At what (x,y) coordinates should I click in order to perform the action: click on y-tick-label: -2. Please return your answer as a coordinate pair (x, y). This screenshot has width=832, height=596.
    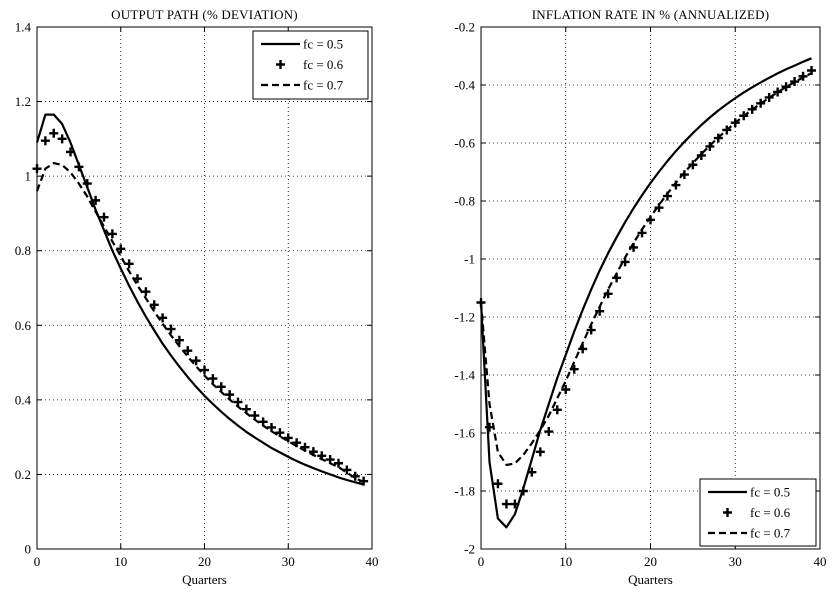
    Looking at the image, I should click on (469, 549).